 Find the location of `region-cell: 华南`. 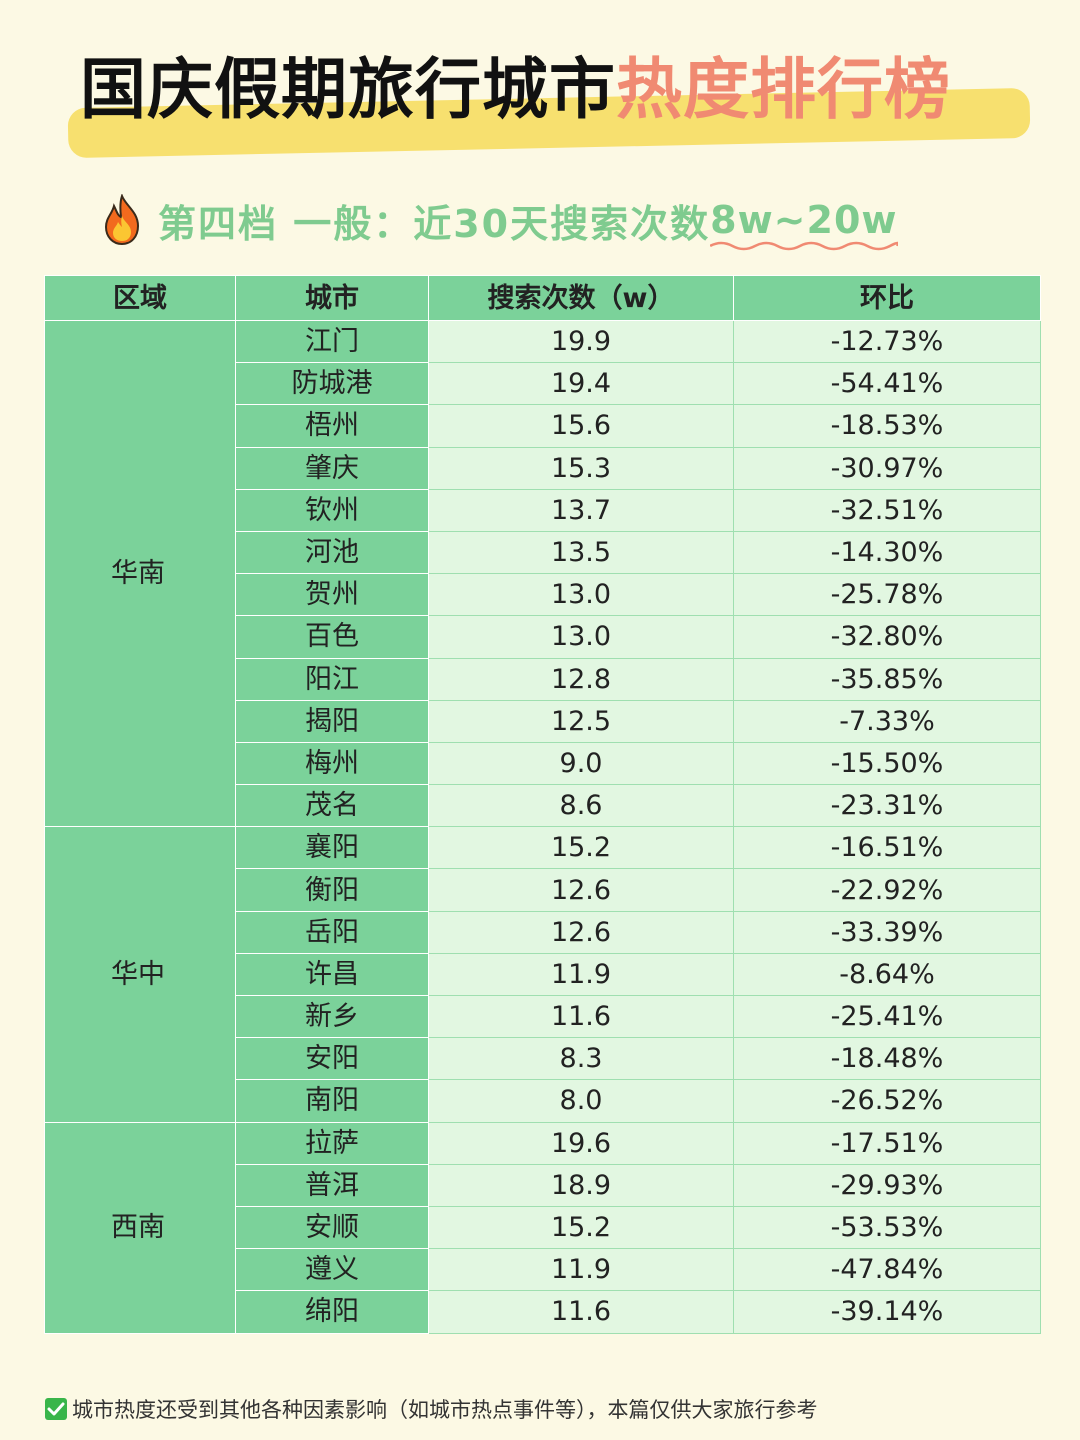

region-cell: 华南 is located at coordinates (140, 573).